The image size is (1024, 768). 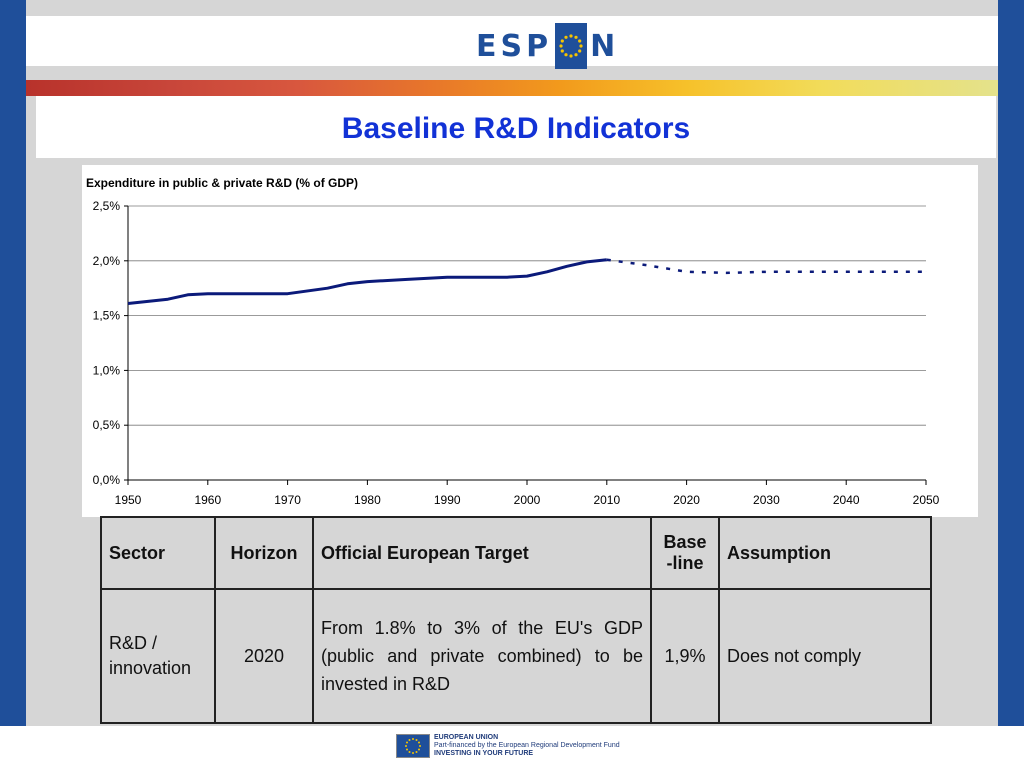 I want to click on x-tick-label: 1950, so click(x=128, y=500).